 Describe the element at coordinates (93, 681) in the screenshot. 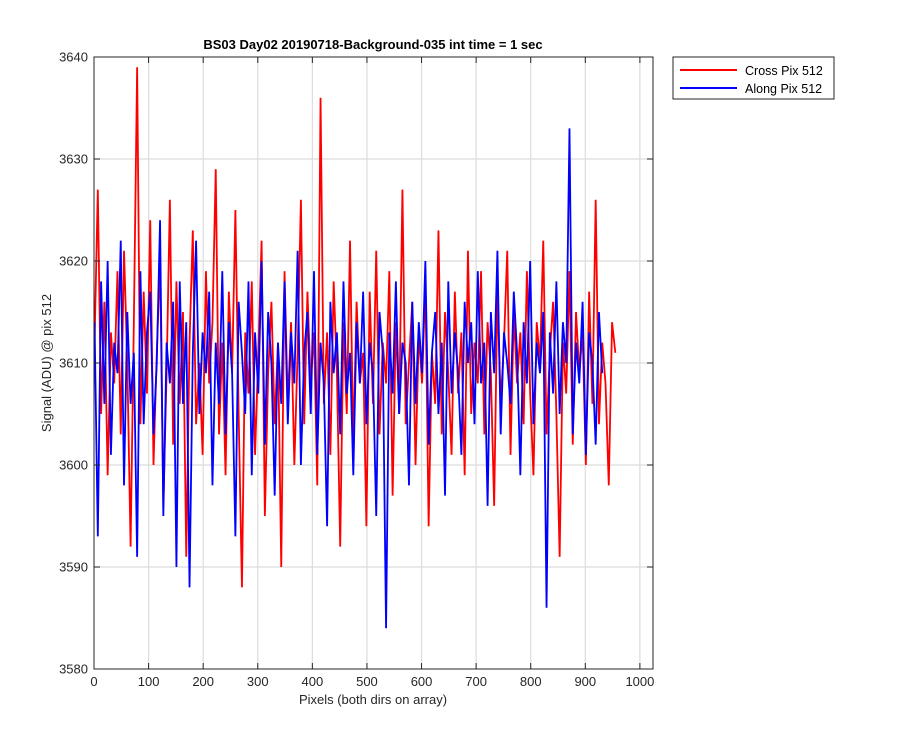

I see `x-tick-label: 0` at that location.